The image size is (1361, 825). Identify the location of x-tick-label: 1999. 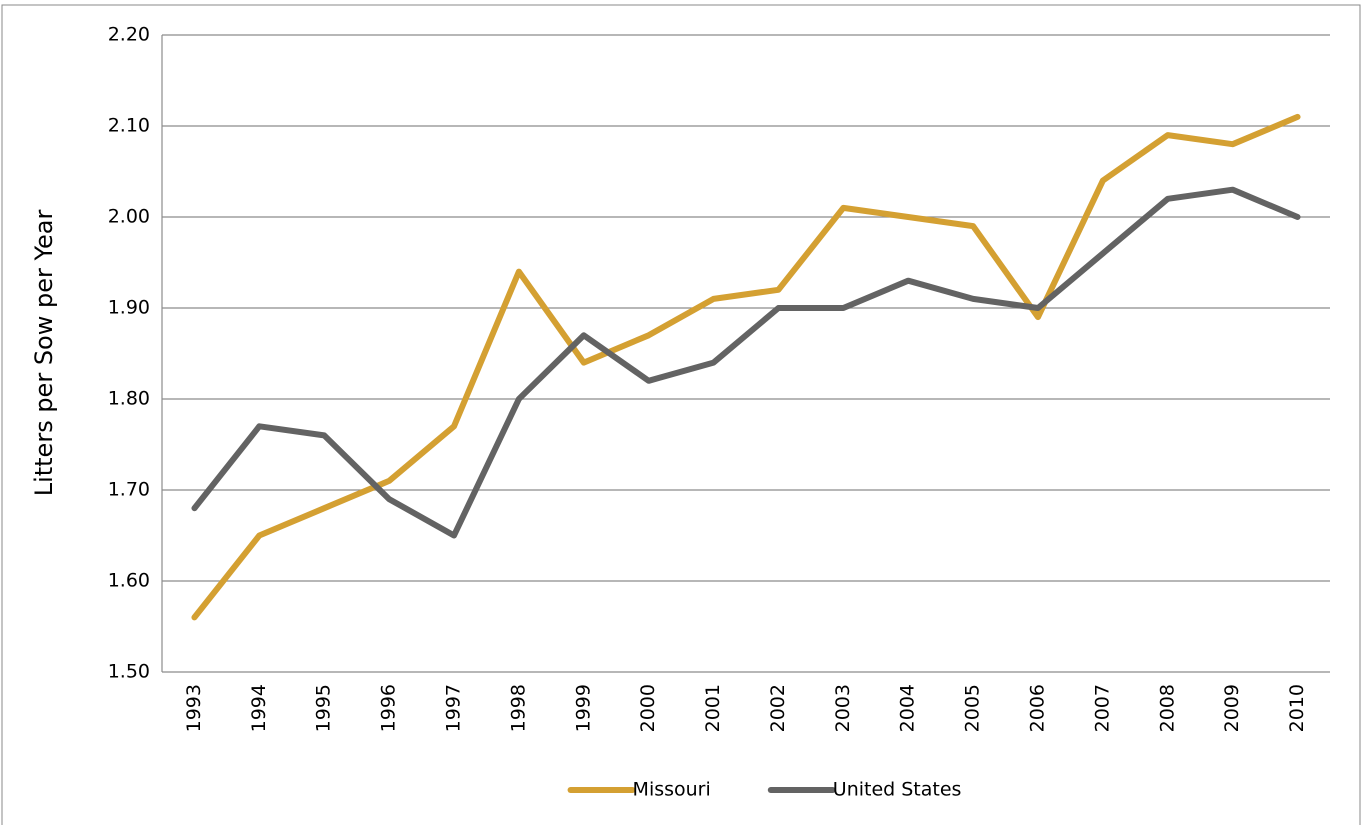
(583, 708).